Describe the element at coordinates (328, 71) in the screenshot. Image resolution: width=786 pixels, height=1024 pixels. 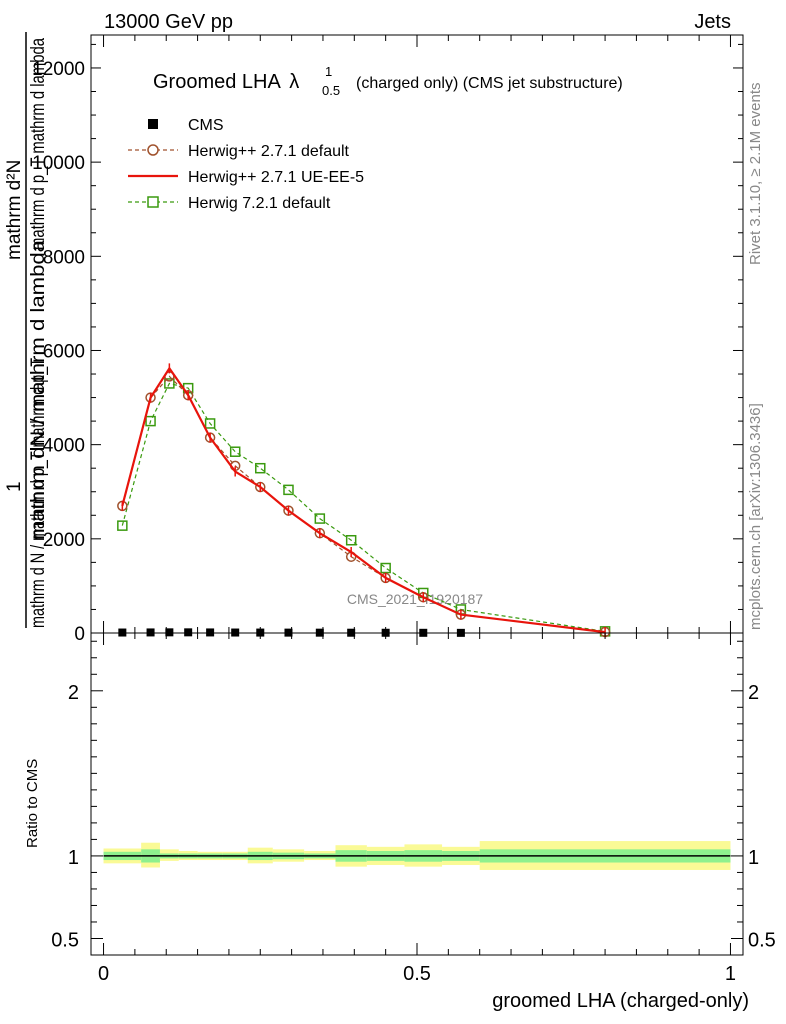
I see `plot-title-superscript: 1` at that location.